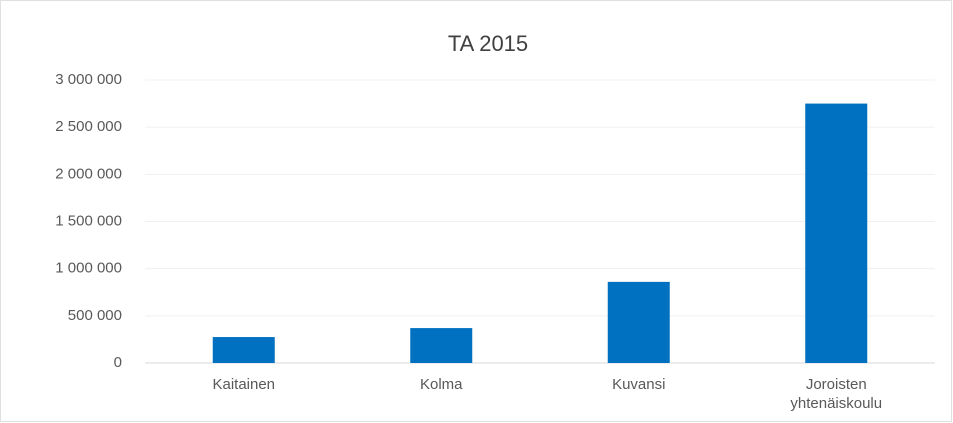  What do you see at coordinates (488, 43) in the screenshot?
I see `chart-title: TA 2015` at bounding box center [488, 43].